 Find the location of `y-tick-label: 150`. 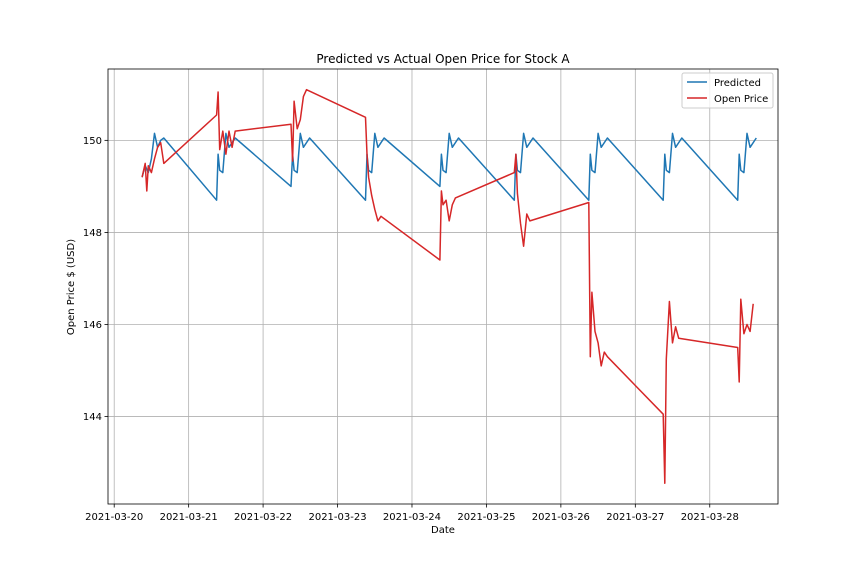

y-tick-label: 150 is located at coordinates (92, 141).